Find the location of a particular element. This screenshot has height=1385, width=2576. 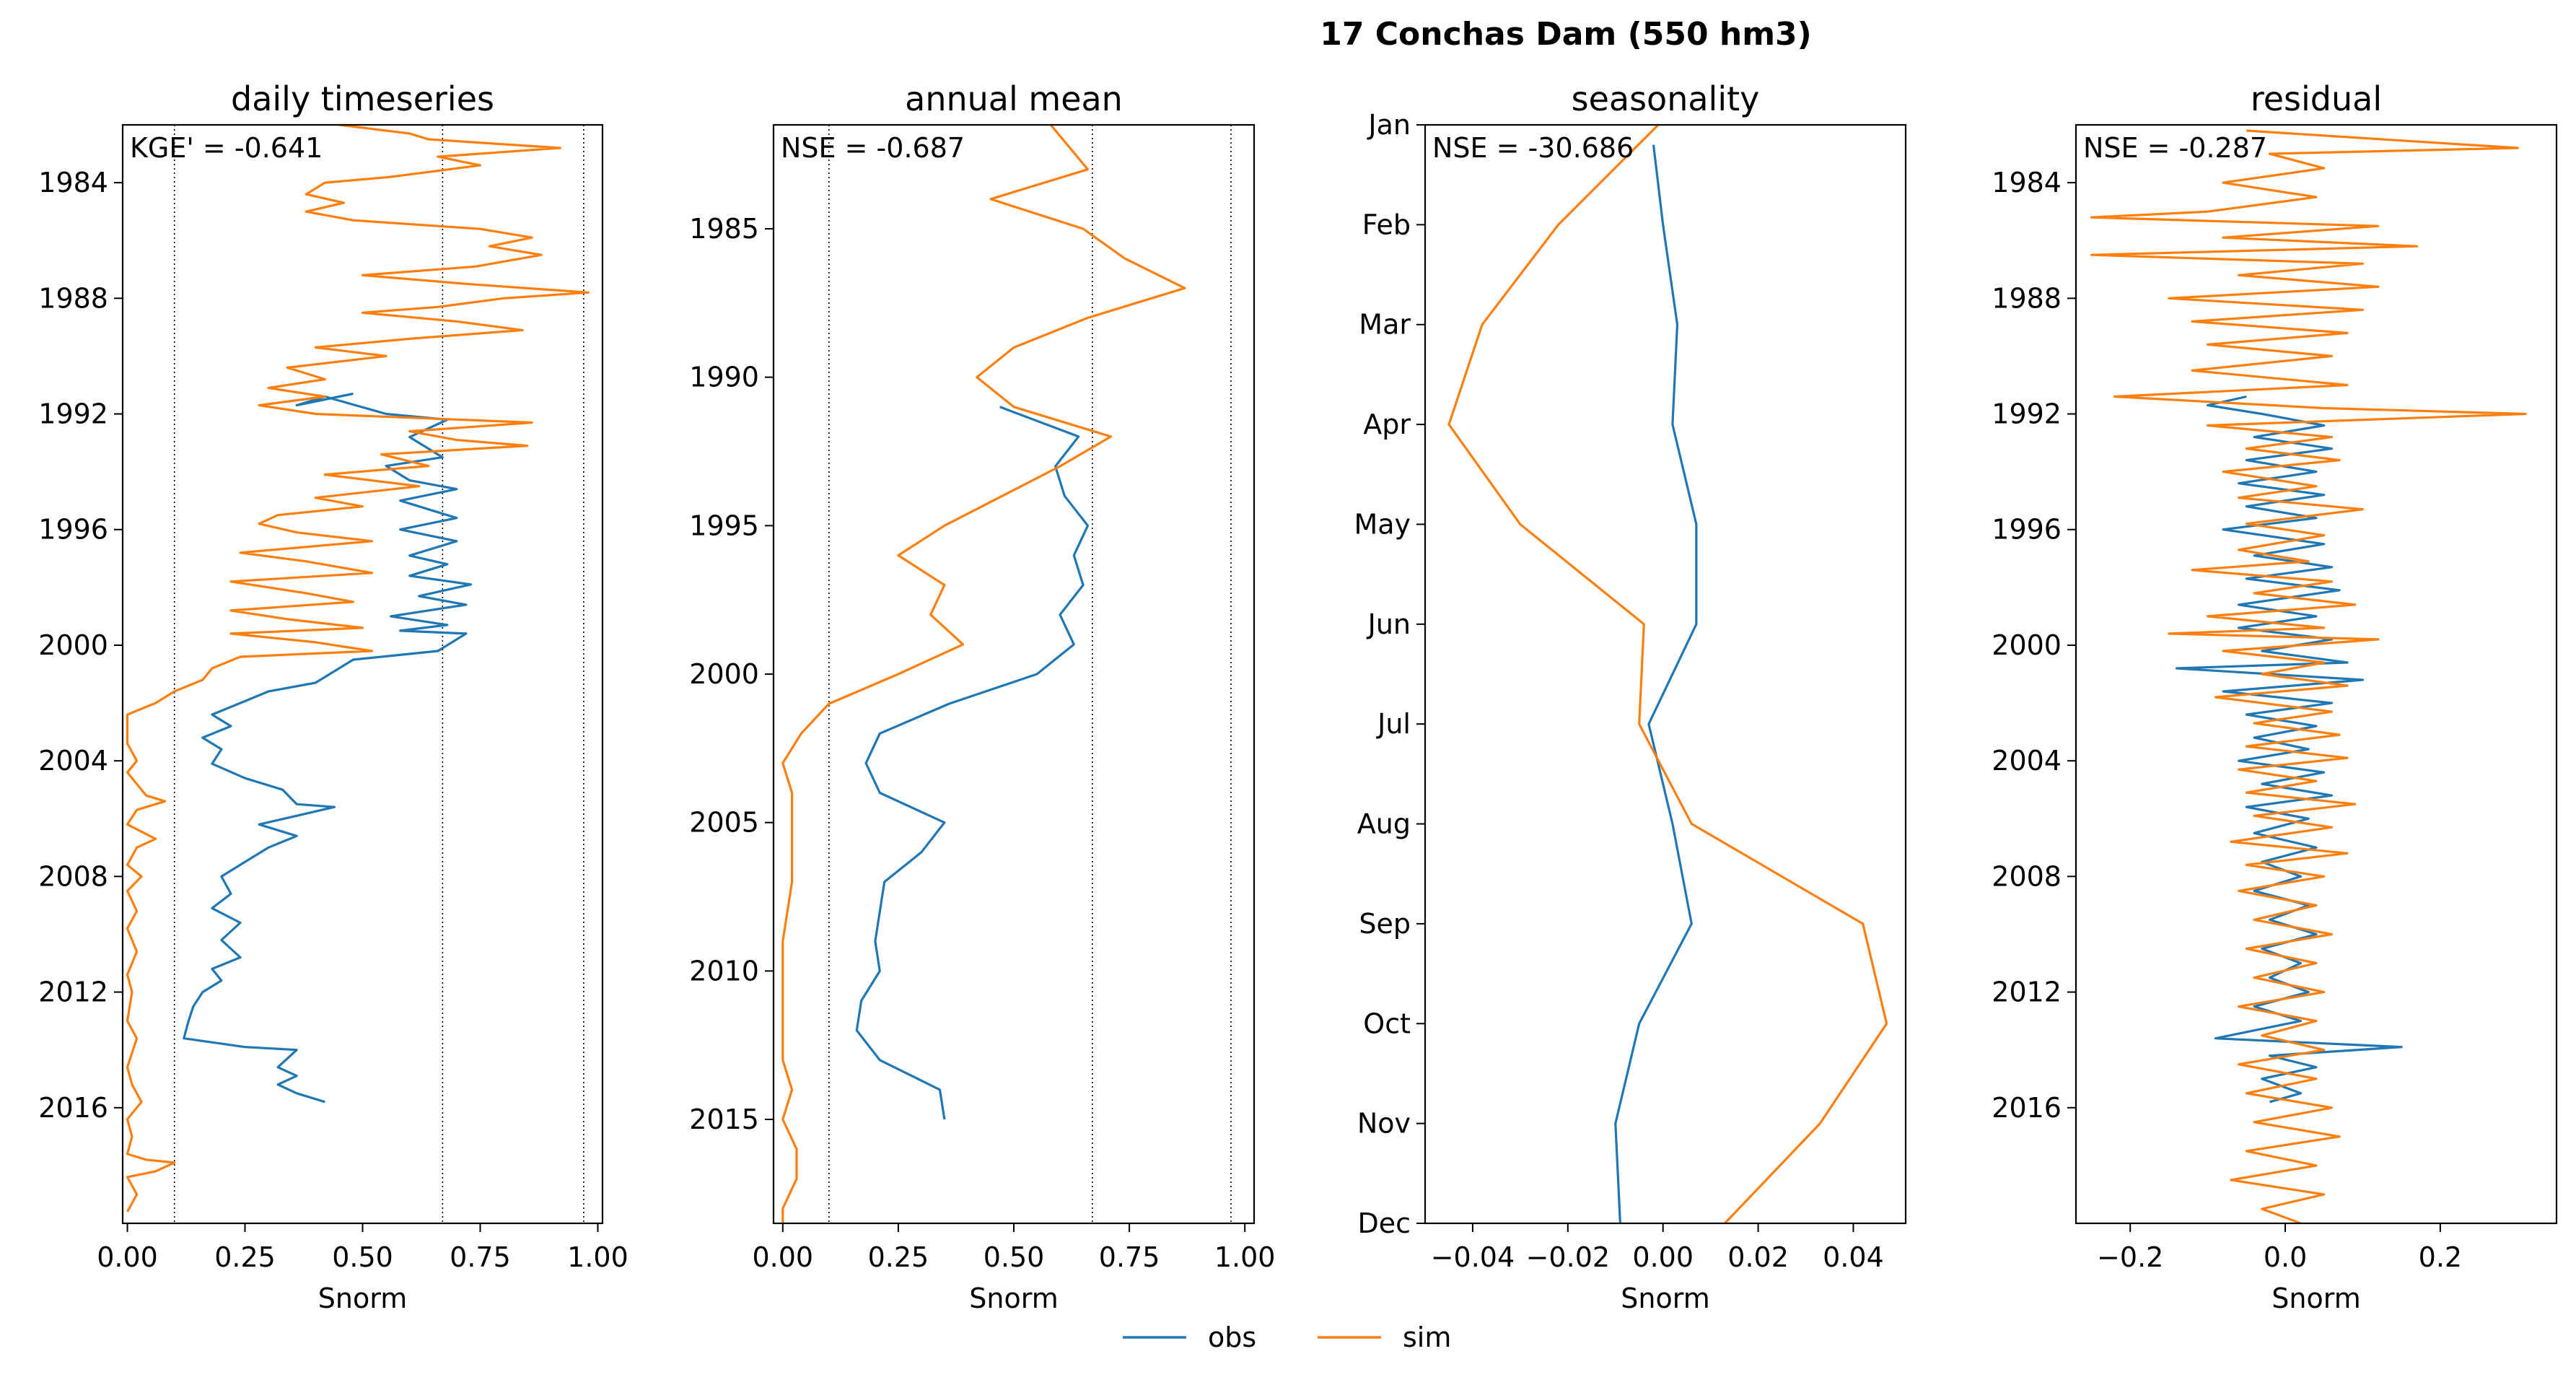

y-tick-label: Feb is located at coordinates (1386, 224).